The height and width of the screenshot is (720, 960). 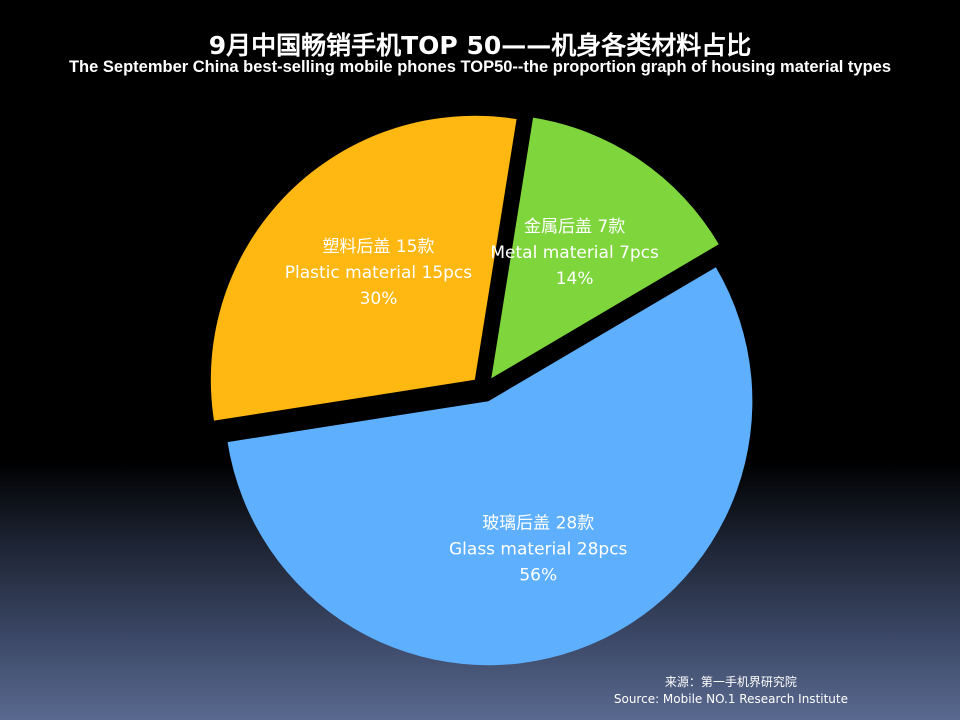 What do you see at coordinates (730, 682) in the screenshot?
I see `source-zh: 来源：第一手机界研究院` at bounding box center [730, 682].